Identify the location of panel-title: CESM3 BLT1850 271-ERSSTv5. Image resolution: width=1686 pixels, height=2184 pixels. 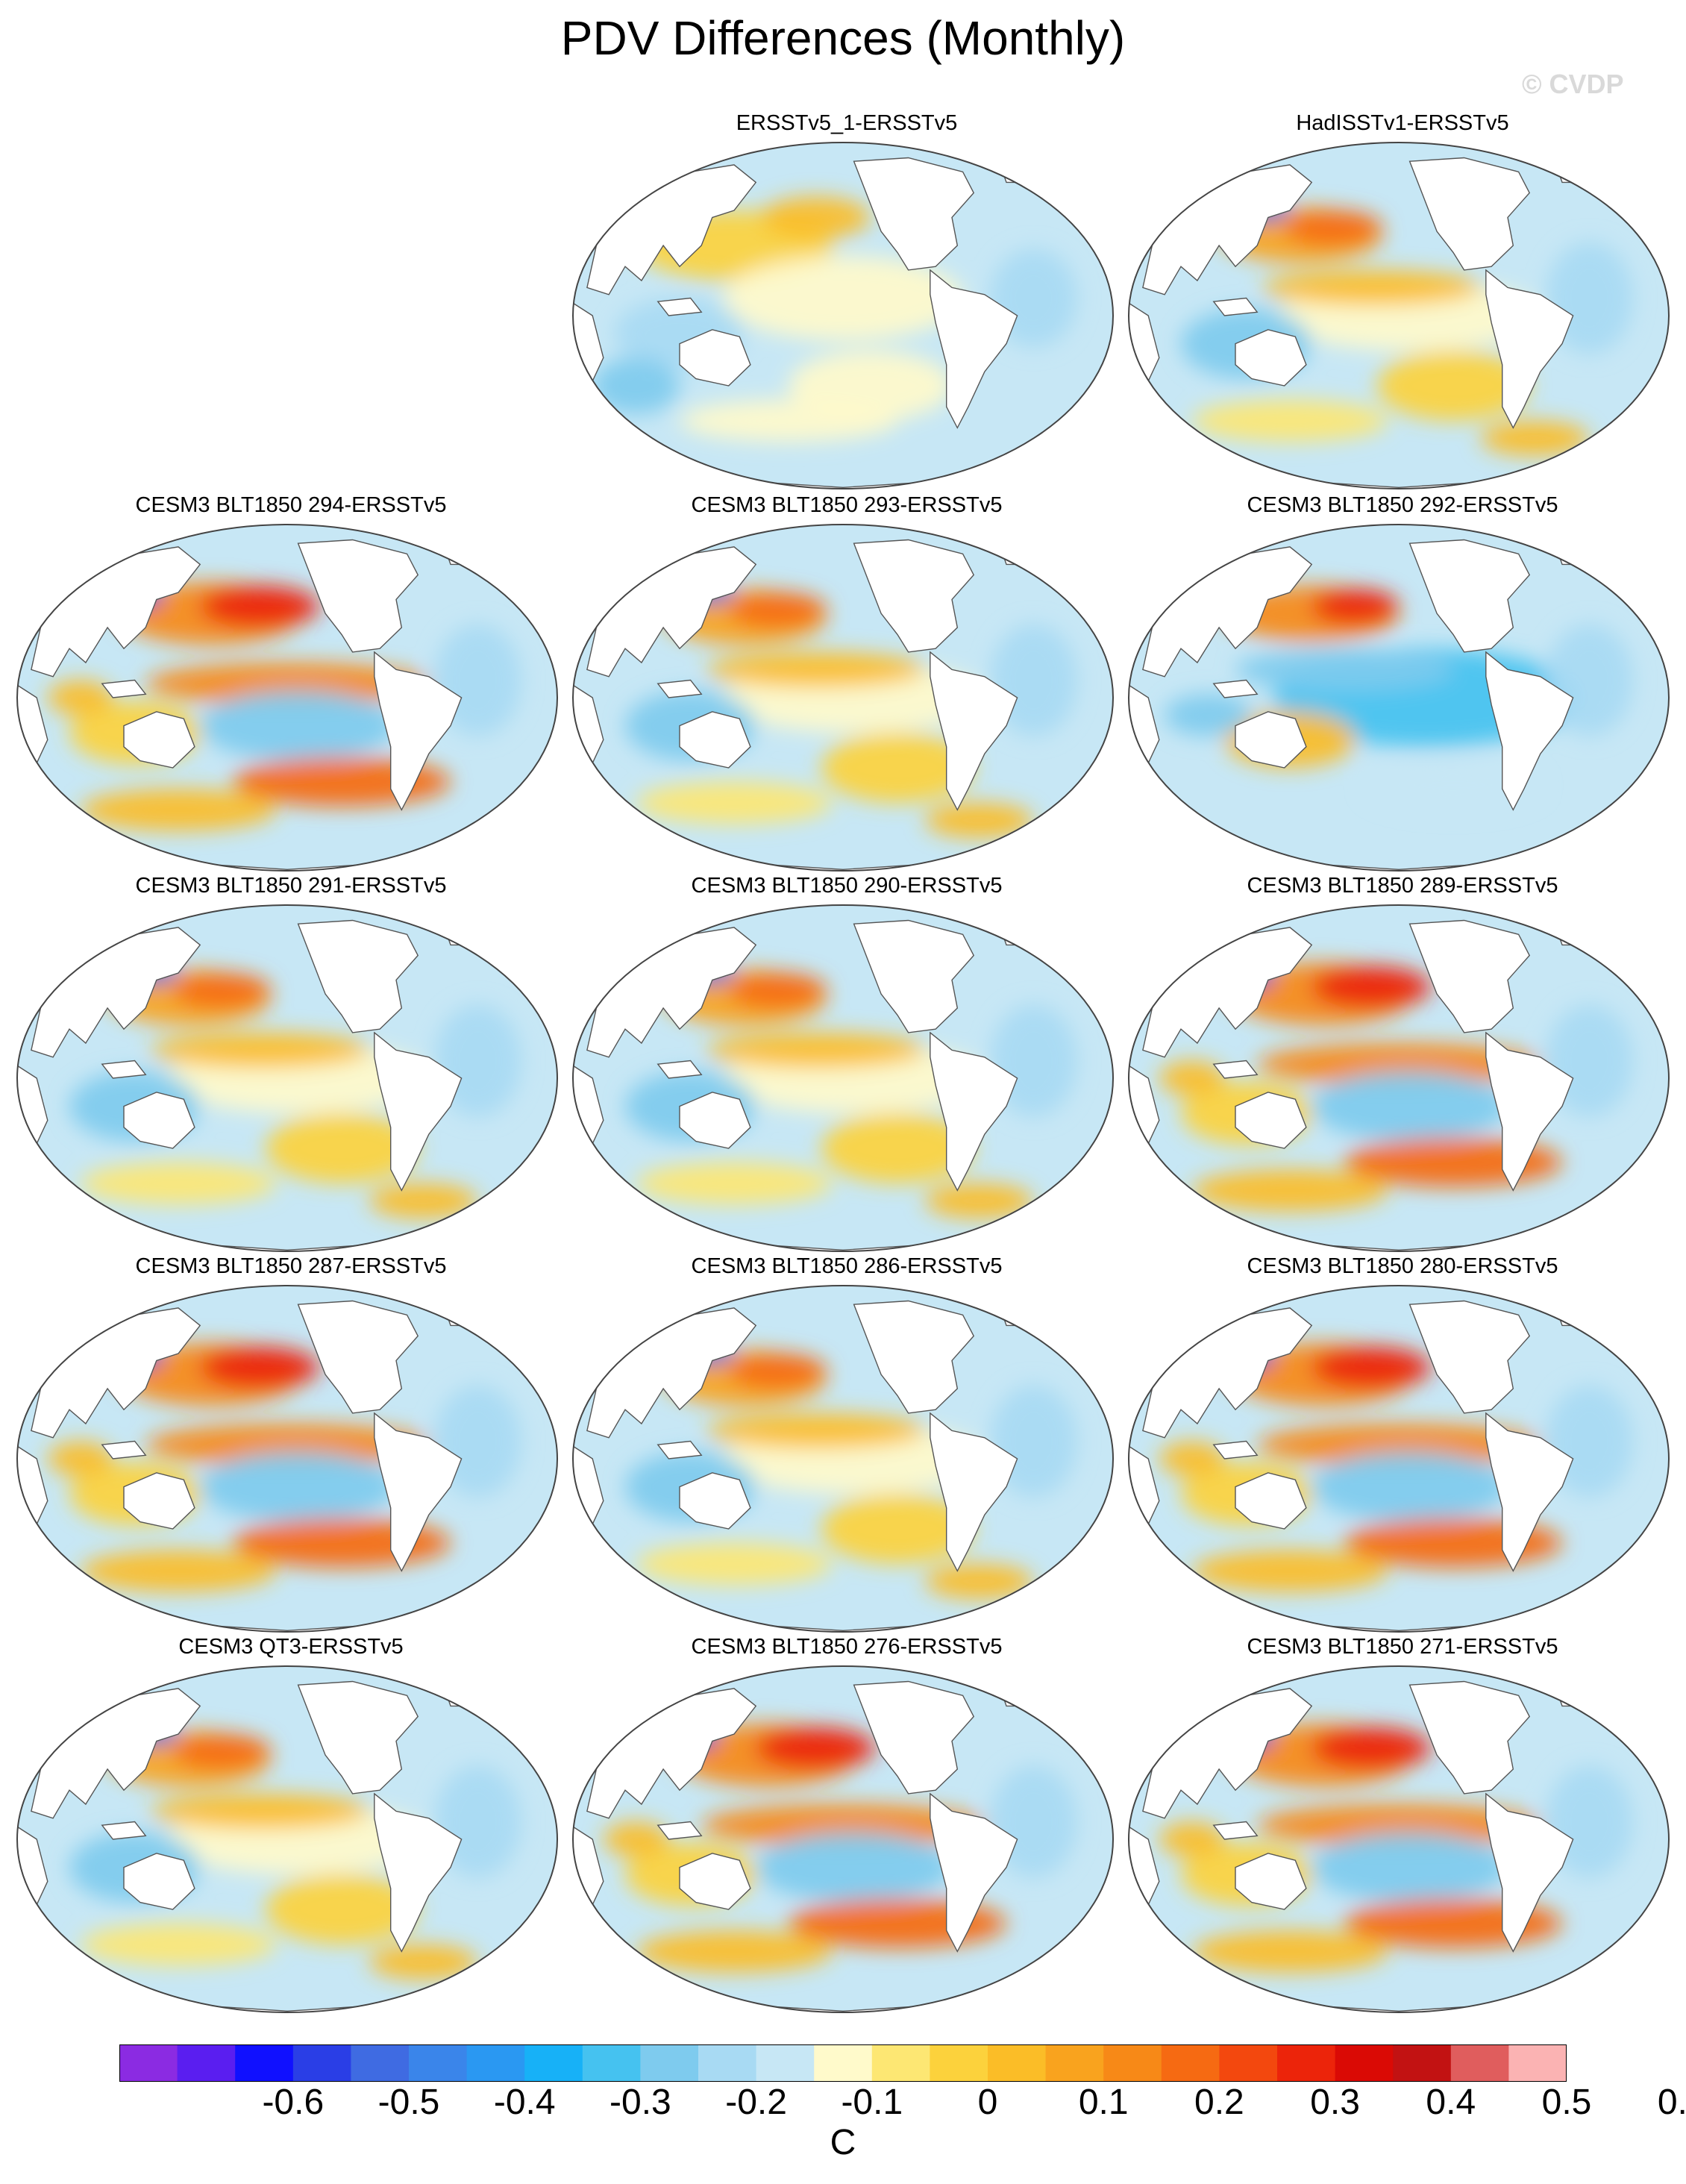
(1402, 1647).